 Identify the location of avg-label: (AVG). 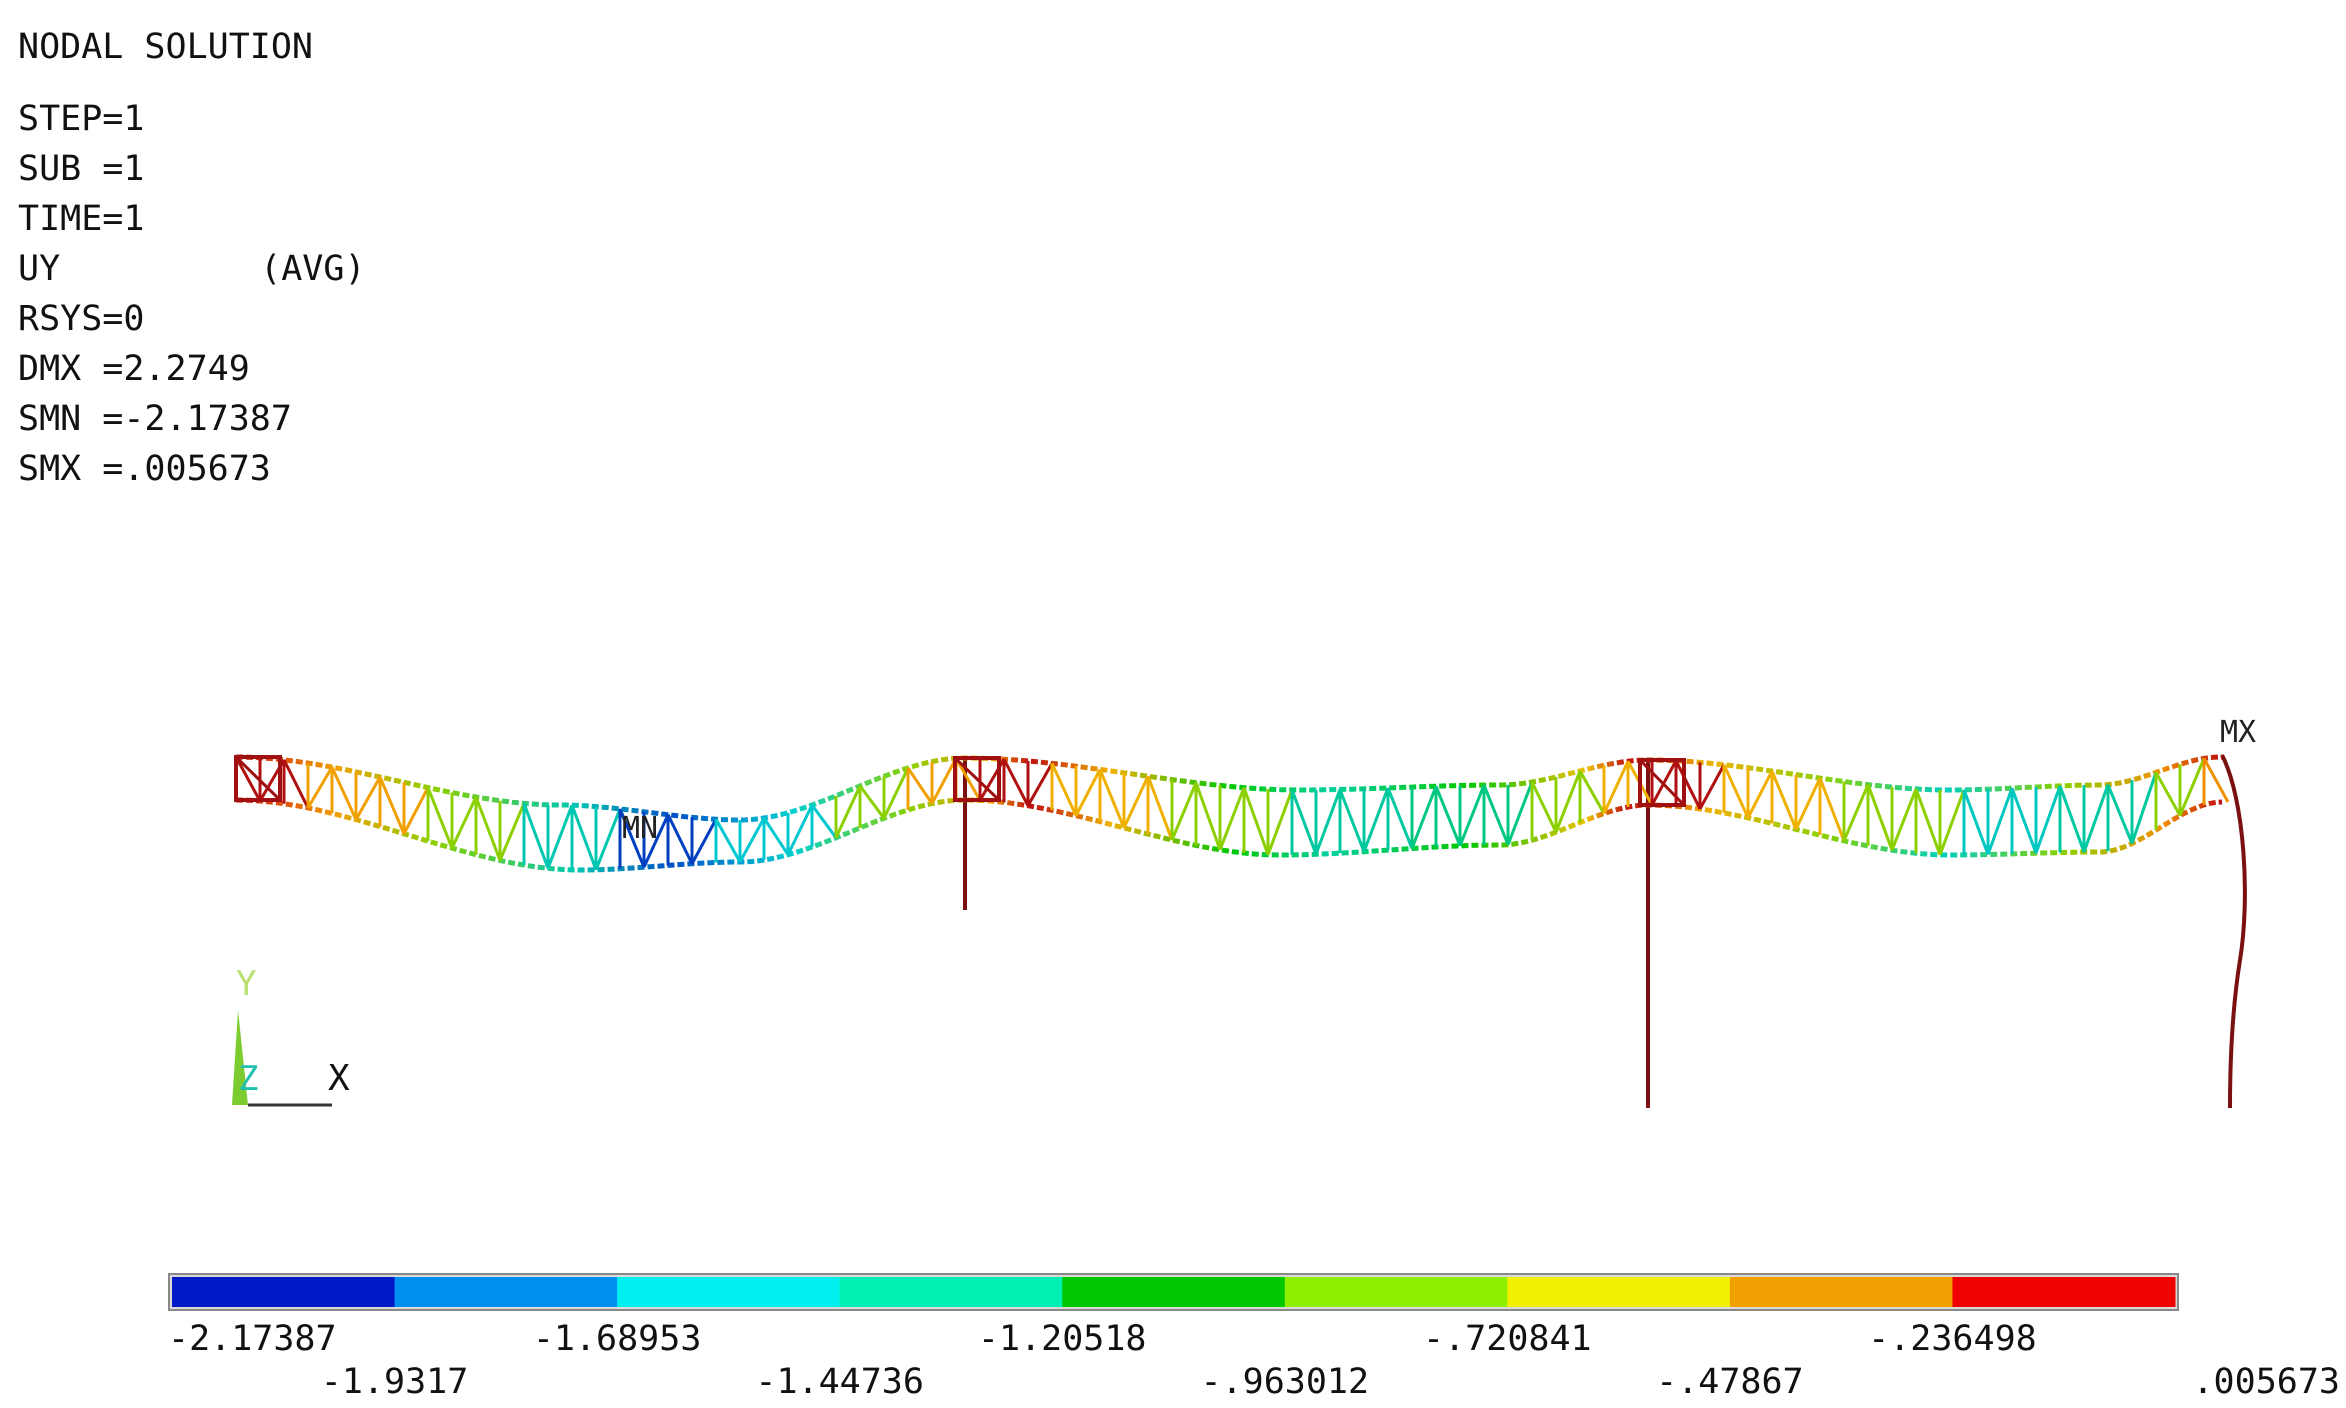
(313, 269).